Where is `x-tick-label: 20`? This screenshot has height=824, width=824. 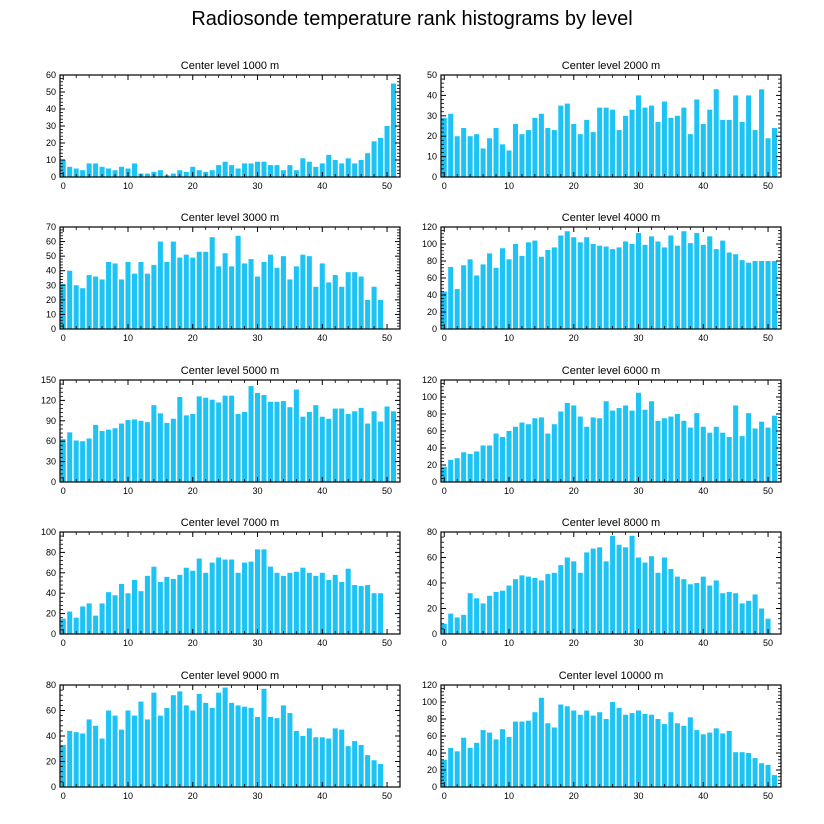
x-tick-label: 20 is located at coordinates (574, 338).